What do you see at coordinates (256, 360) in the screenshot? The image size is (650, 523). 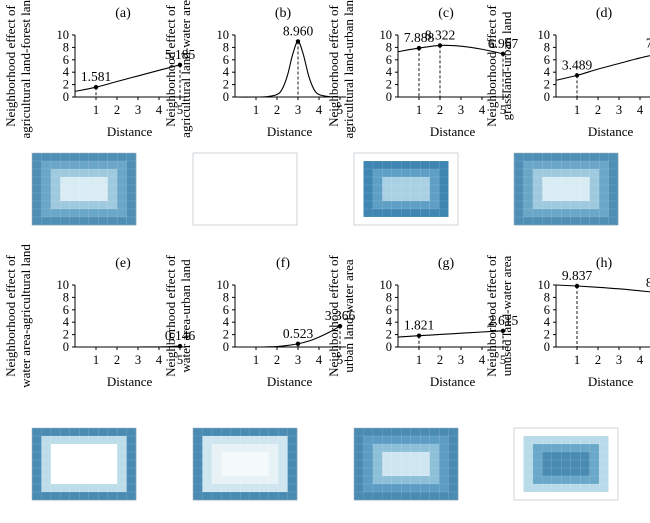 I see `x-tick-label: 1` at bounding box center [256, 360].